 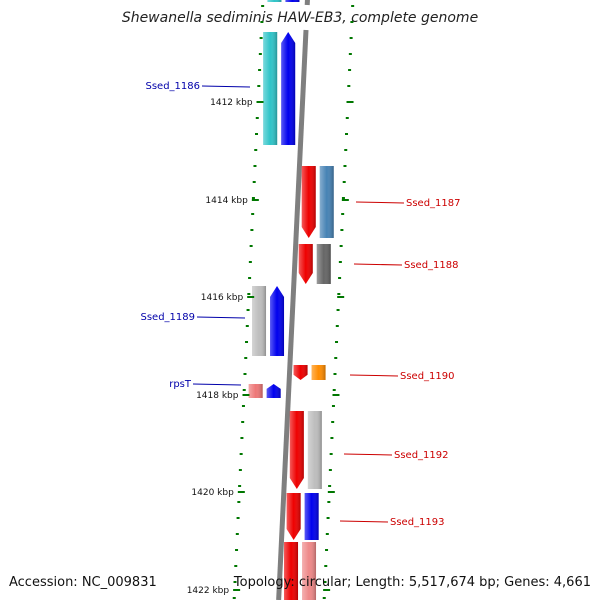 I want to click on gene-label: Ssed_1187, so click(x=433, y=203).